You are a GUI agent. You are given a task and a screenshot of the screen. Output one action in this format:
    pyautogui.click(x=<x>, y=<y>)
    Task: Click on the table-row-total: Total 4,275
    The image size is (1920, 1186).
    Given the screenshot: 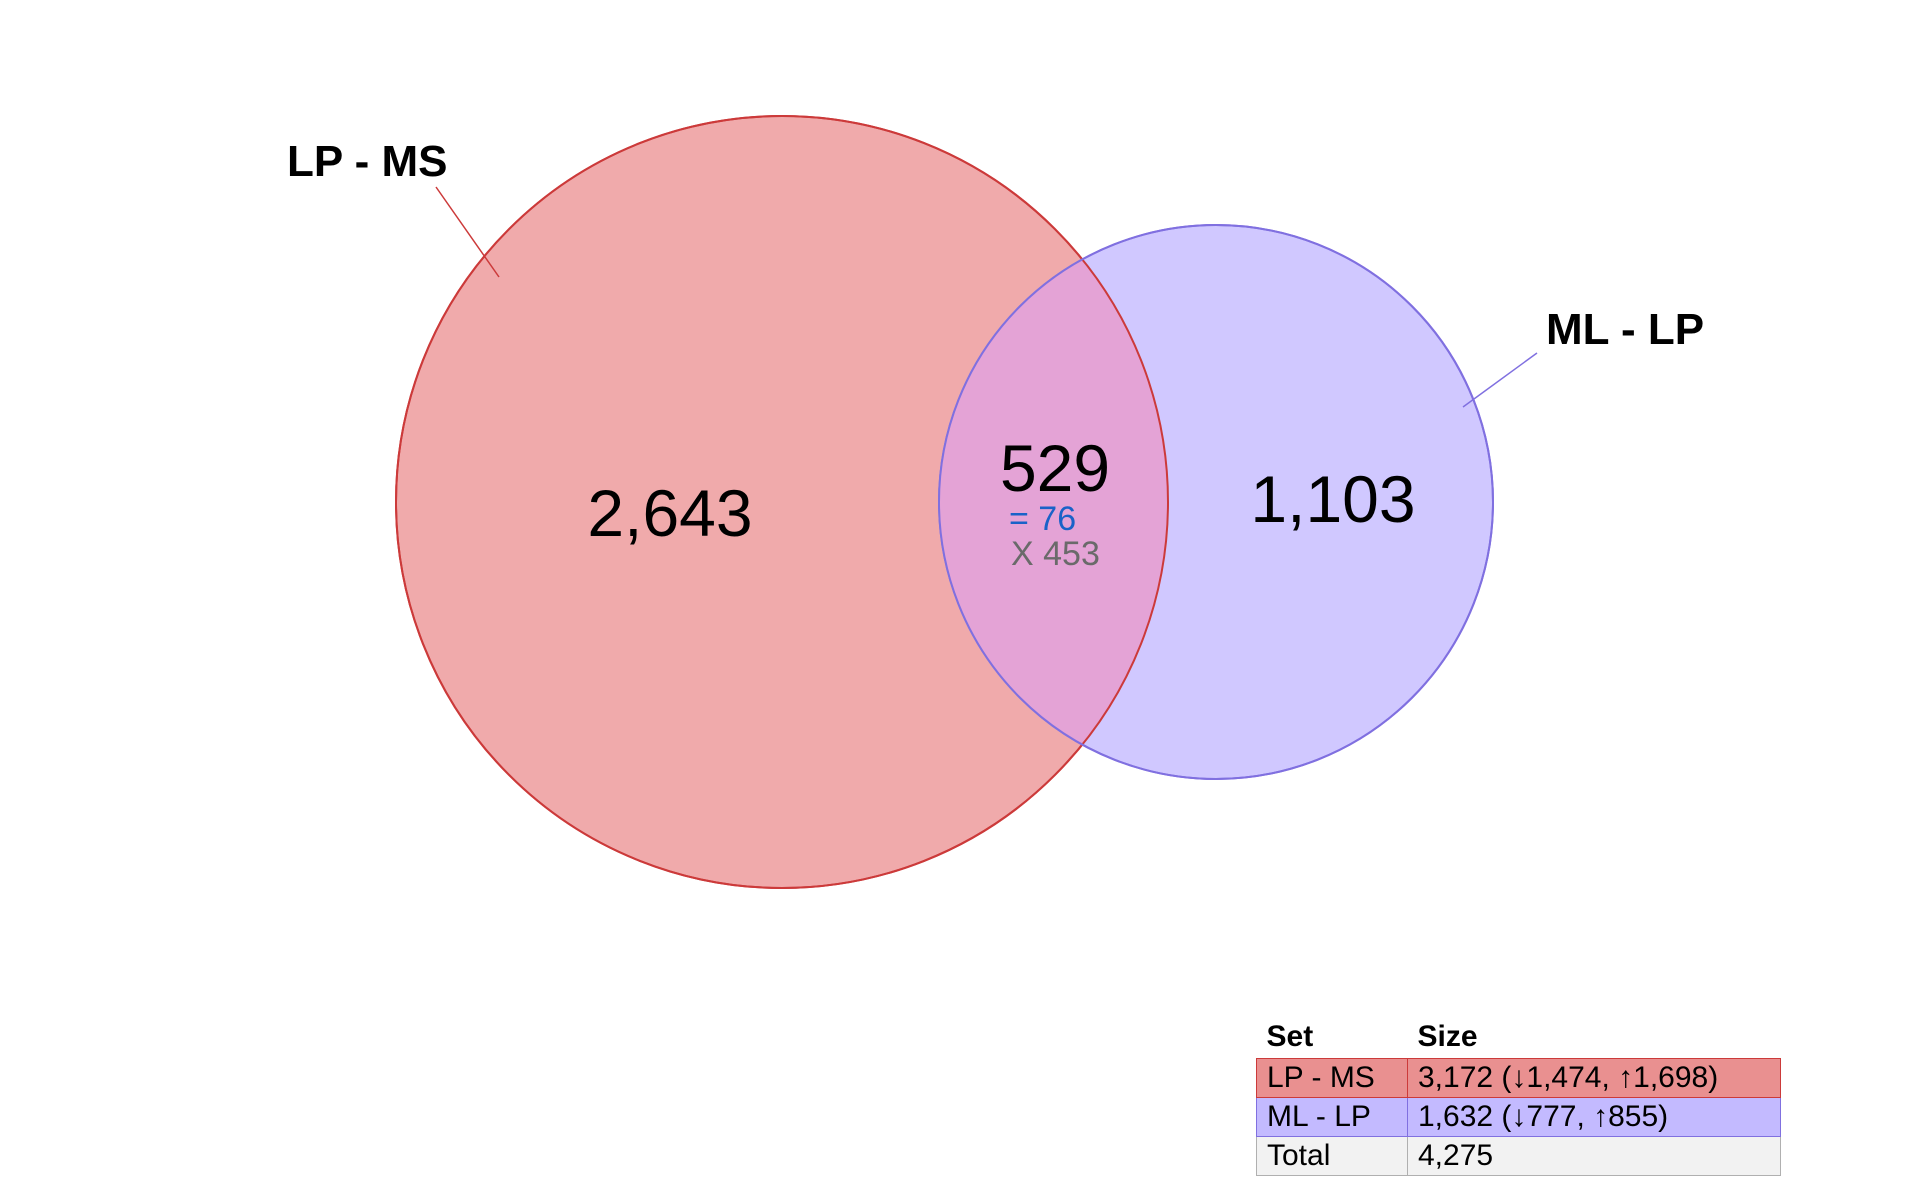 What is the action you would take?
    pyautogui.click(x=1518, y=1156)
    